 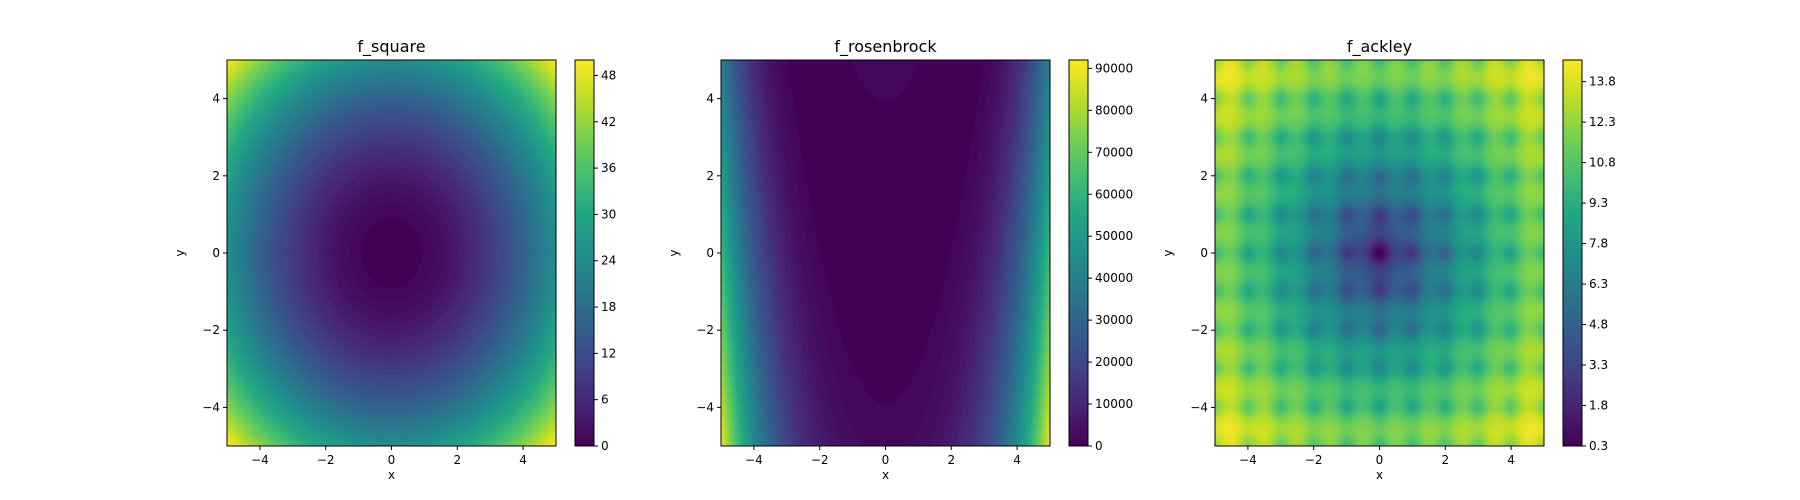 What do you see at coordinates (1114, 194) in the screenshot?
I see `colorbar-tick-label: 60000` at bounding box center [1114, 194].